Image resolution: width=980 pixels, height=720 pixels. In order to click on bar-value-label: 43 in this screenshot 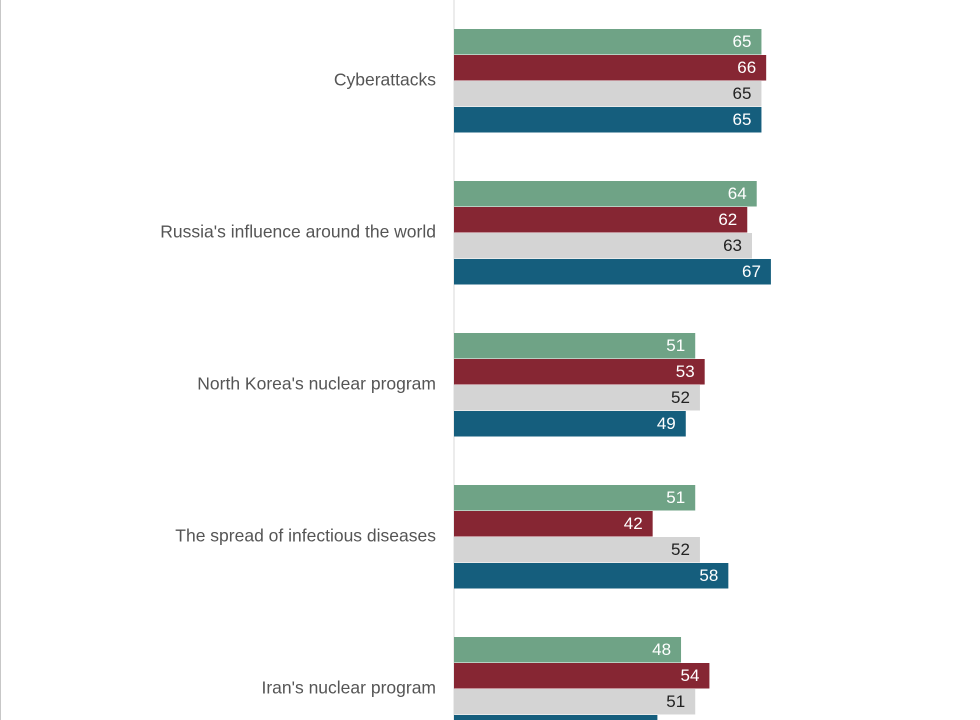, I will do `click(637, 719)`.